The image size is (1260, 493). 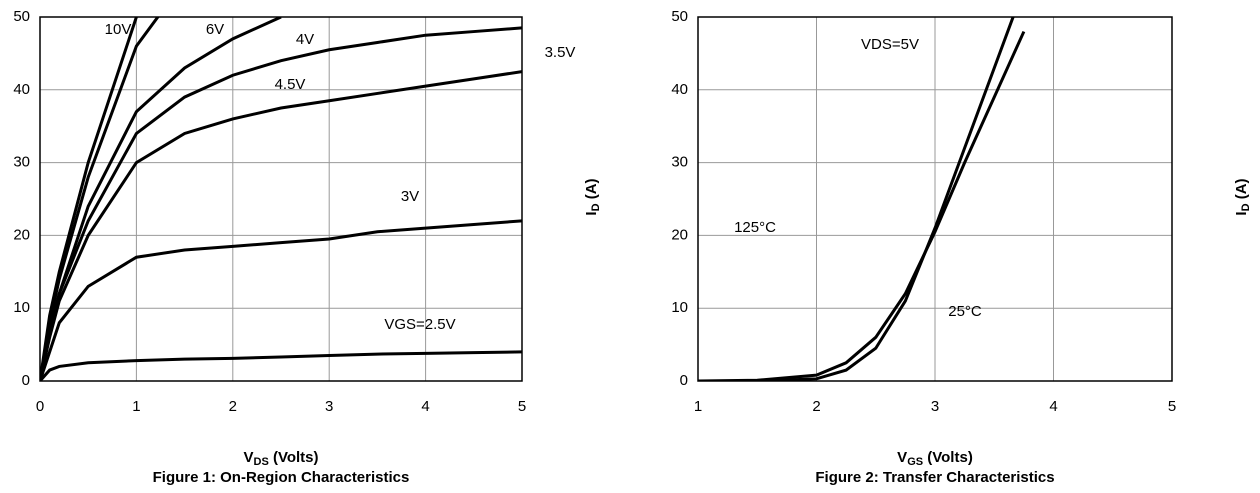 I want to click on x-axis-label: VGS (Volts), so click(x=935, y=458).